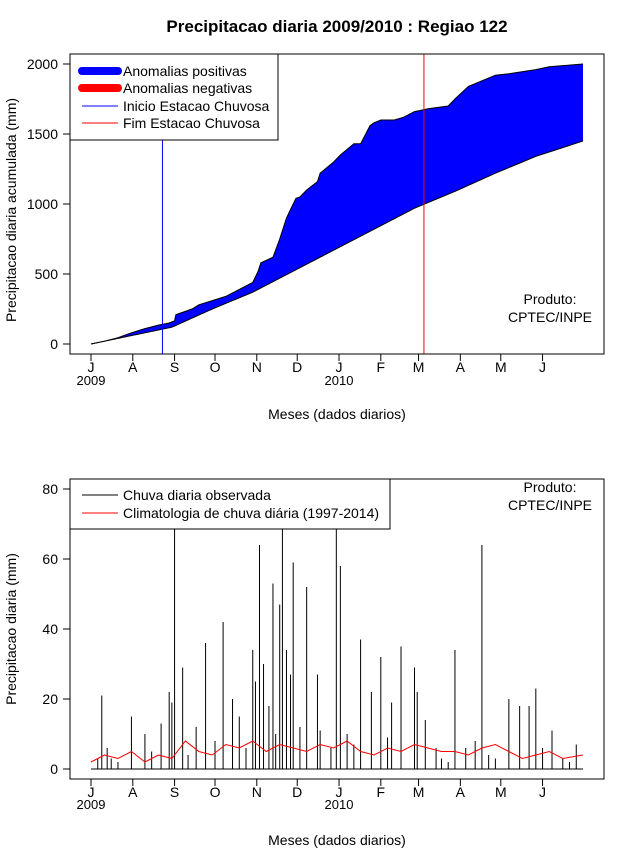 This screenshot has width=640, height=850. I want to click on c2-y-tick-label: 40, so click(50, 629).